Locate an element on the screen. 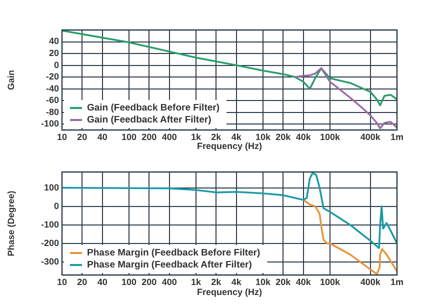  y-tick-label: -60 is located at coordinates (52, 100).